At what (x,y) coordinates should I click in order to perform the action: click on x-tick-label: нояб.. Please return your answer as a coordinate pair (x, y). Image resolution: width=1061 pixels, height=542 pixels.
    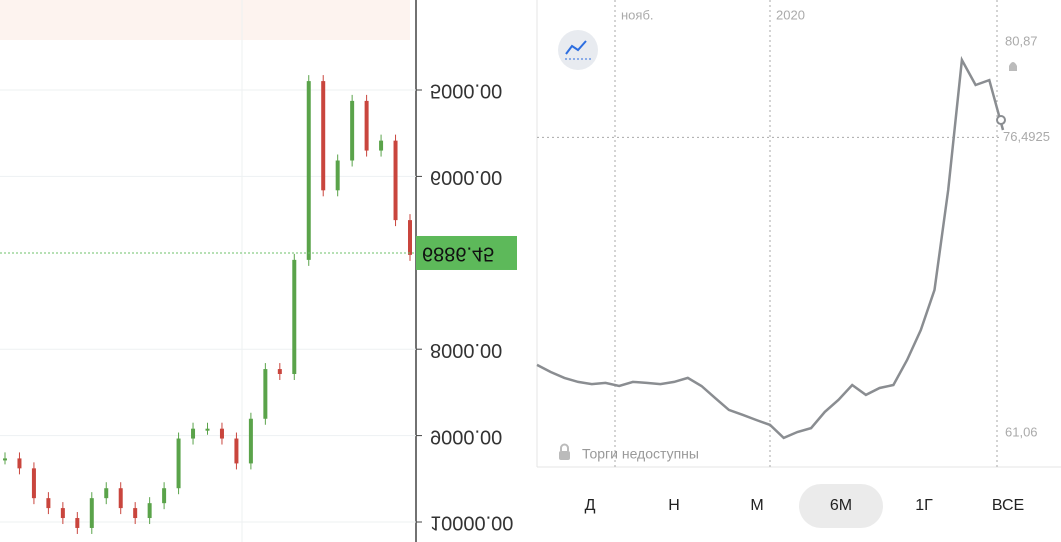
    Looking at the image, I should click on (637, 14).